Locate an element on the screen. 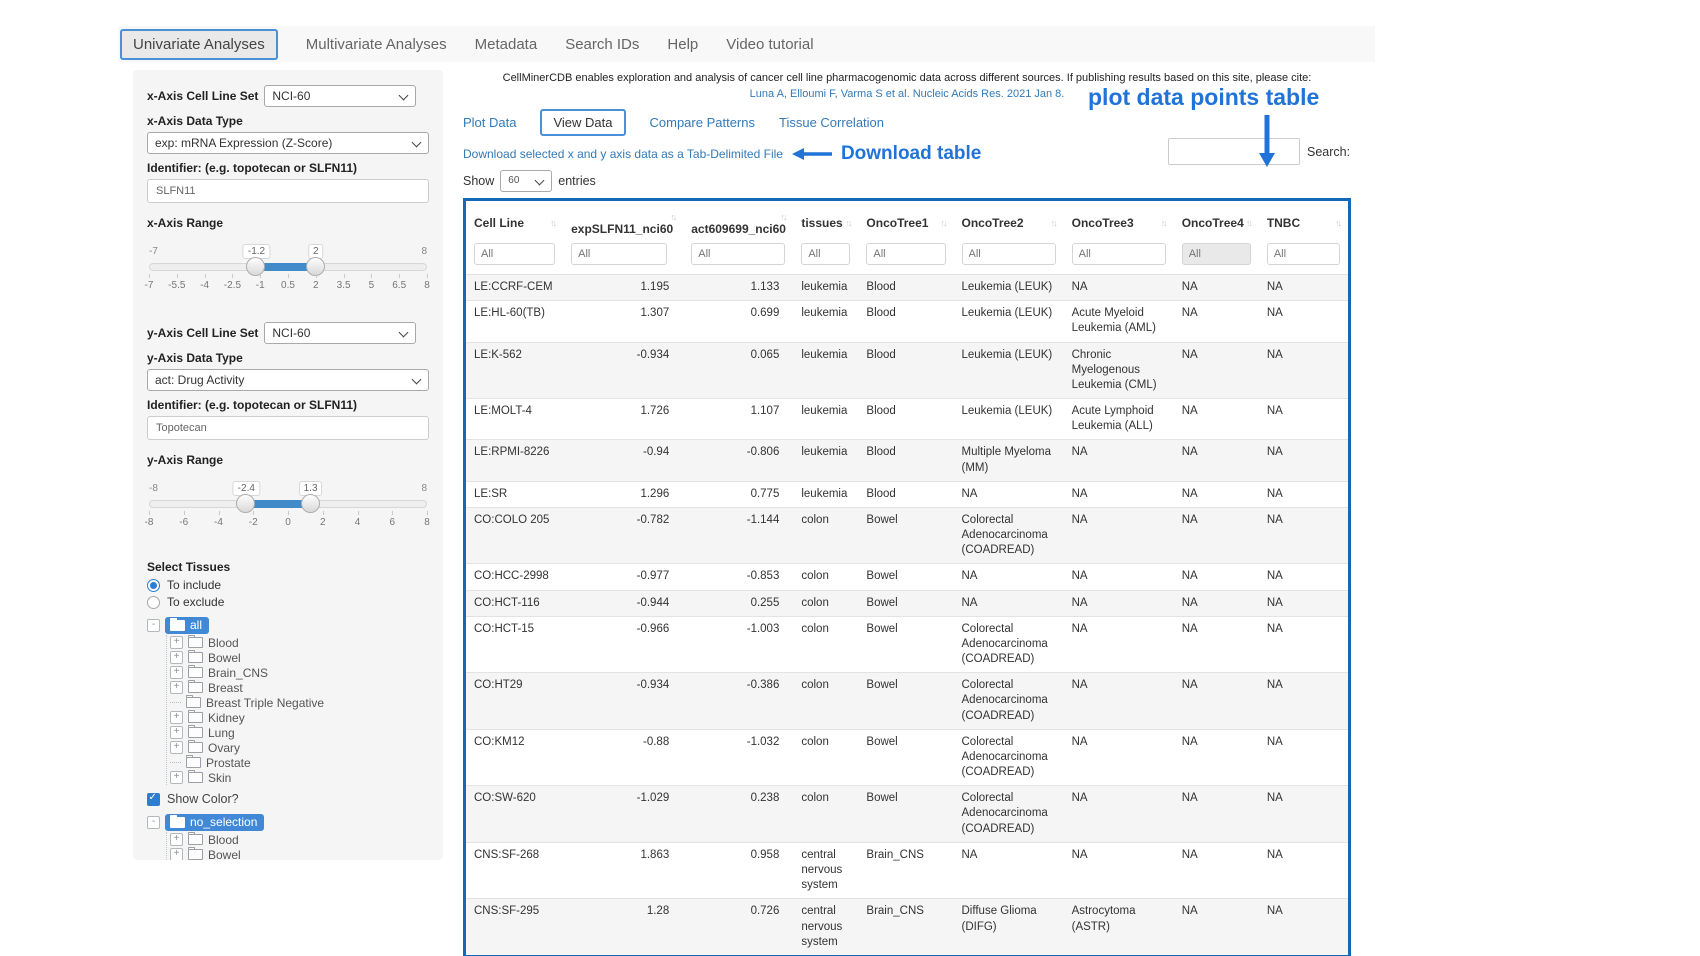 This screenshot has width=1700, height=956. column-filter-oncotree2 is located at coordinates (1008, 254).